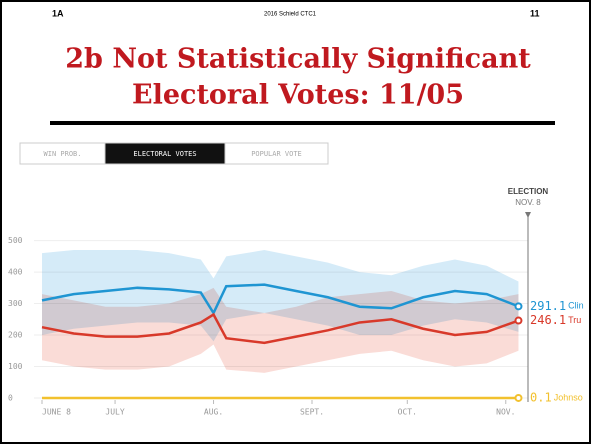 This screenshot has width=591, height=444. I want to click on y-tick-label: 200, so click(15, 335).